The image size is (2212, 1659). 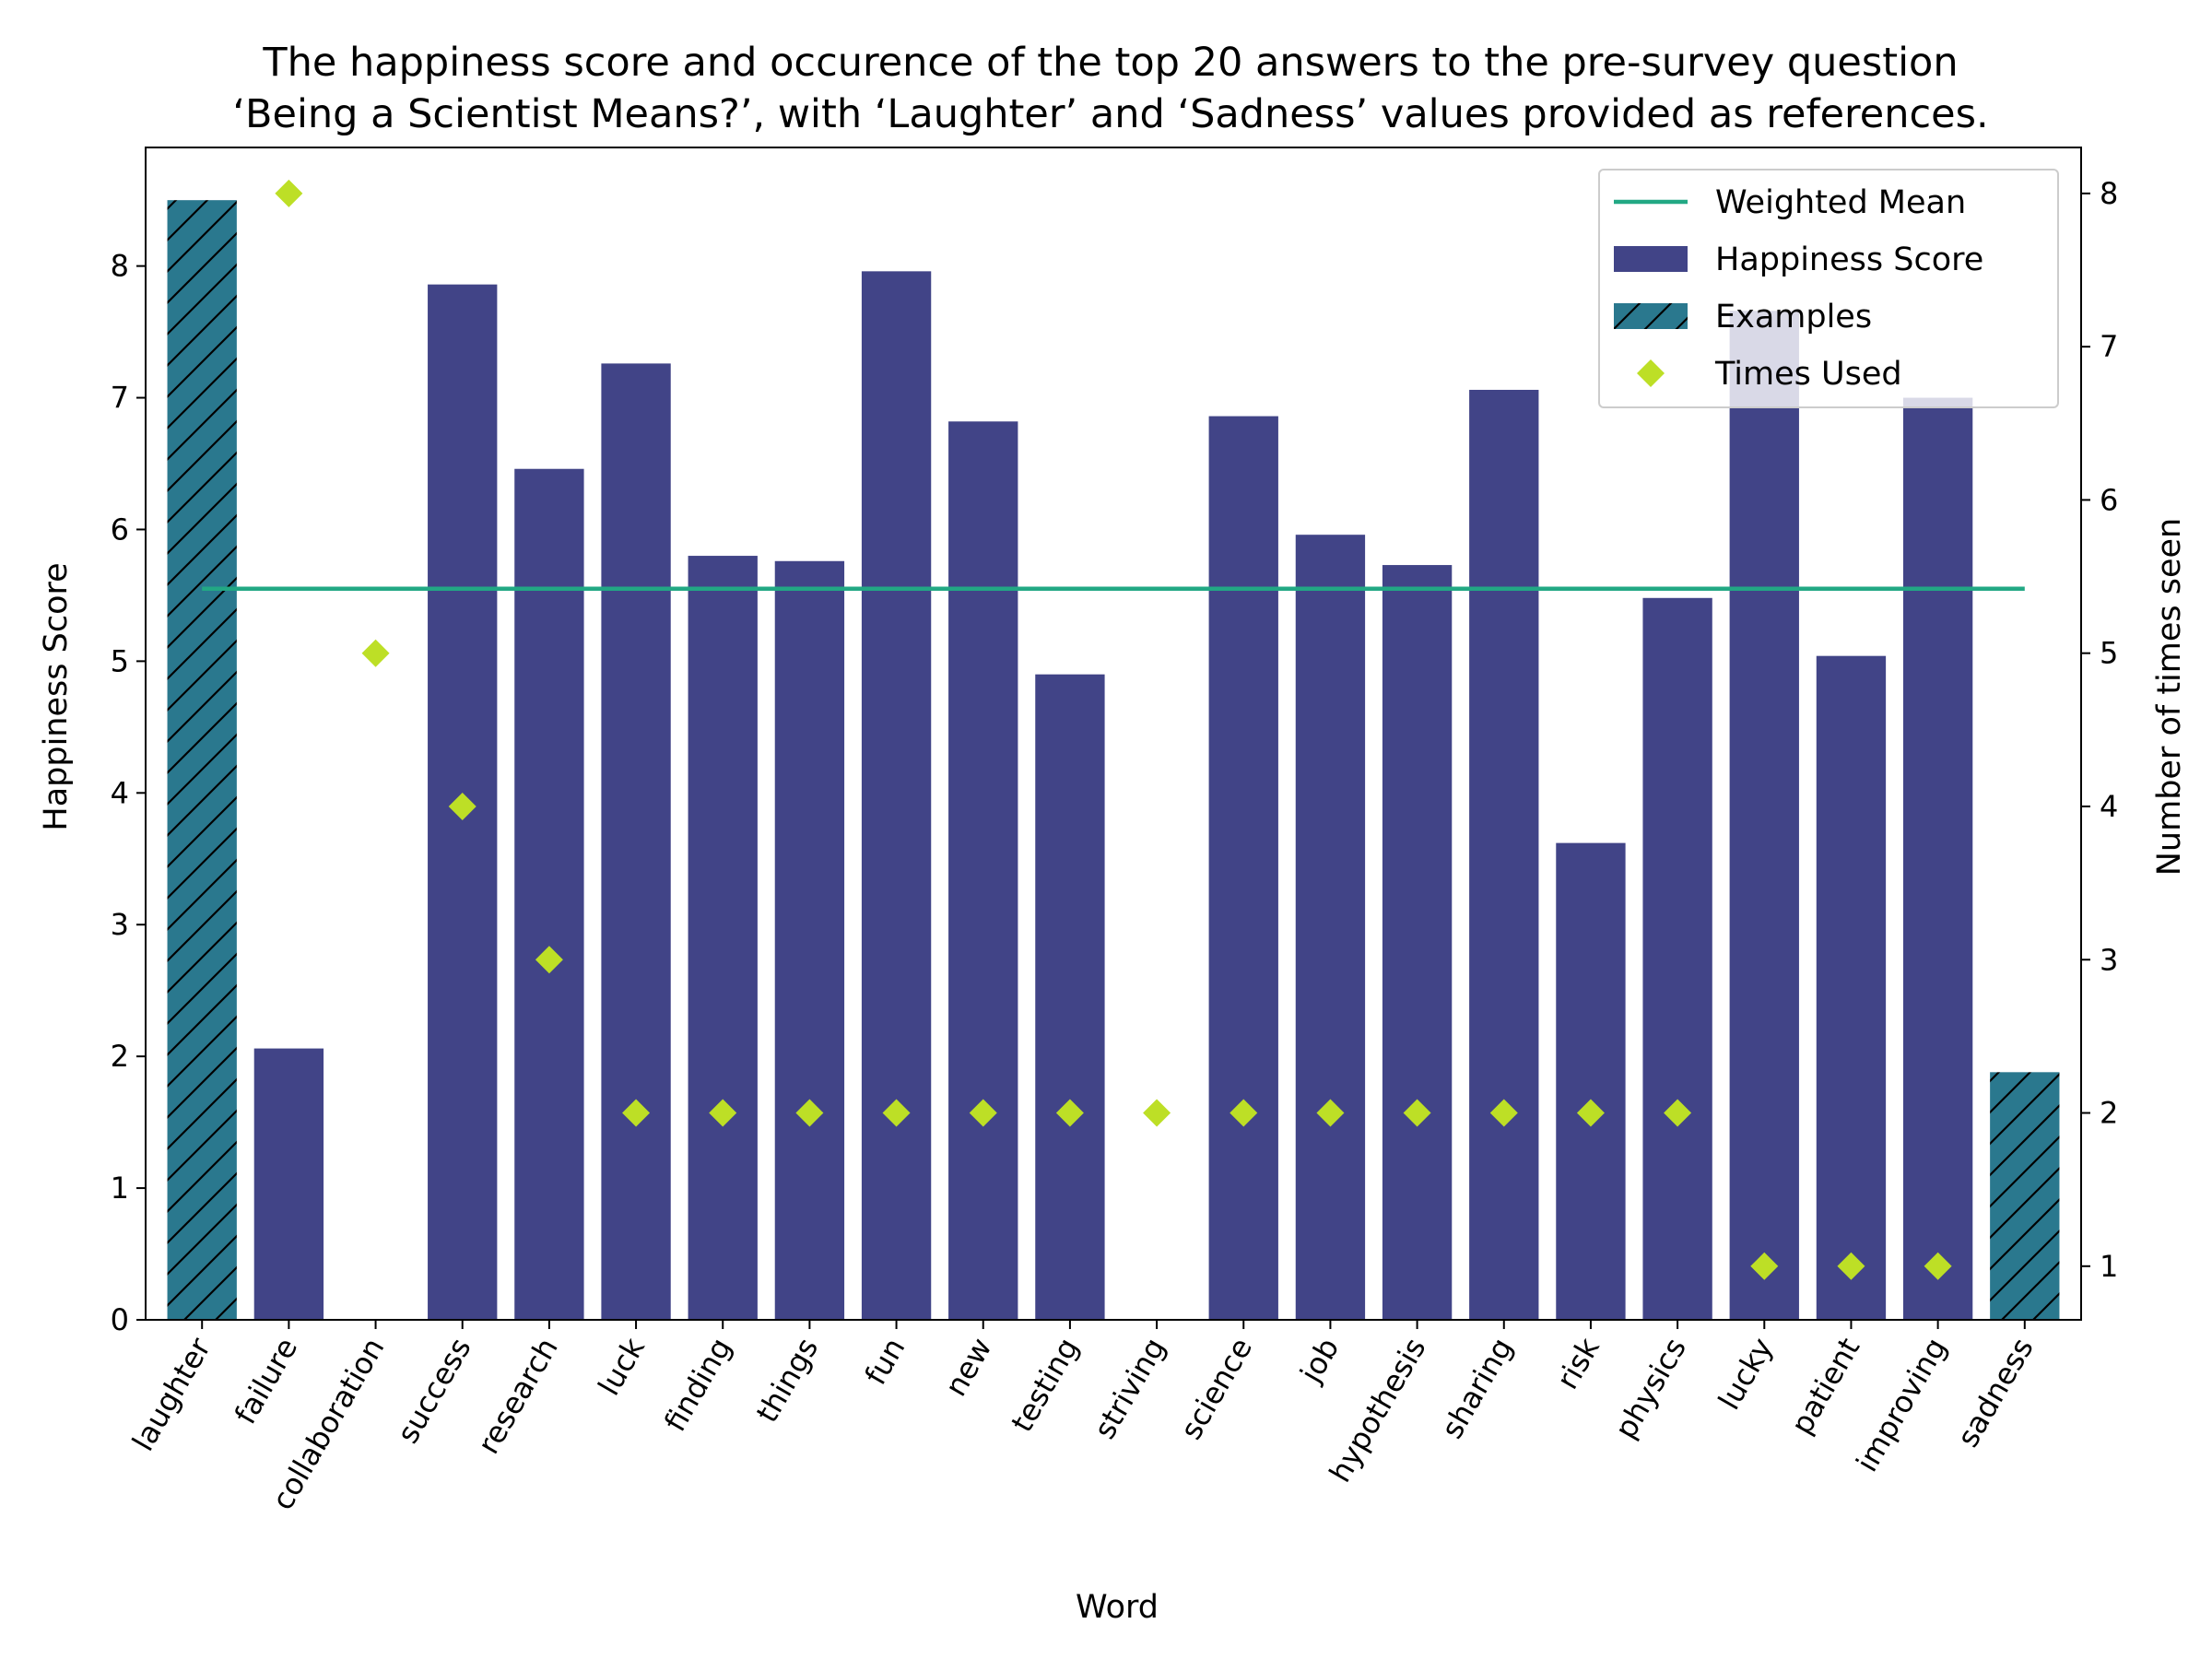 I want to click on legend-swatch-happiness-score, so click(x=1651, y=259).